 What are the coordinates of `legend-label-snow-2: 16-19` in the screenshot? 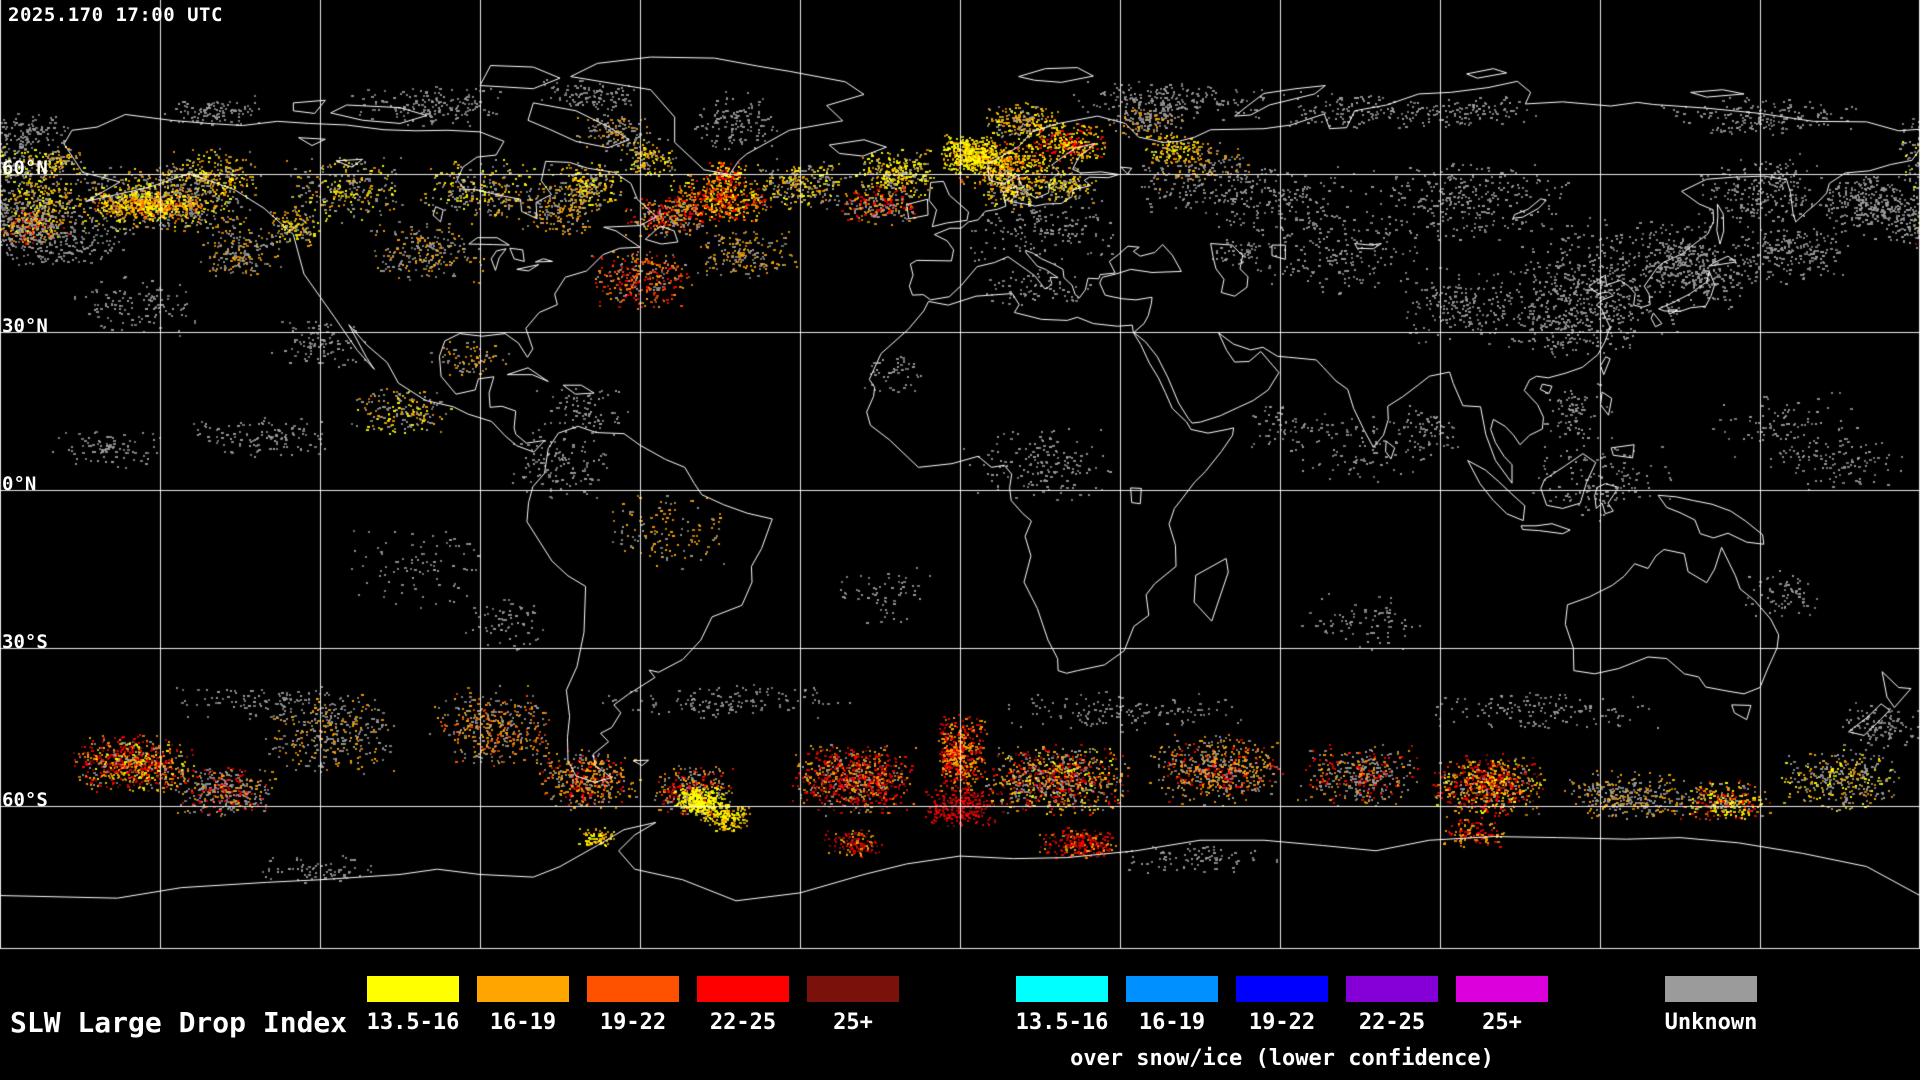 It's located at (1172, 1022).